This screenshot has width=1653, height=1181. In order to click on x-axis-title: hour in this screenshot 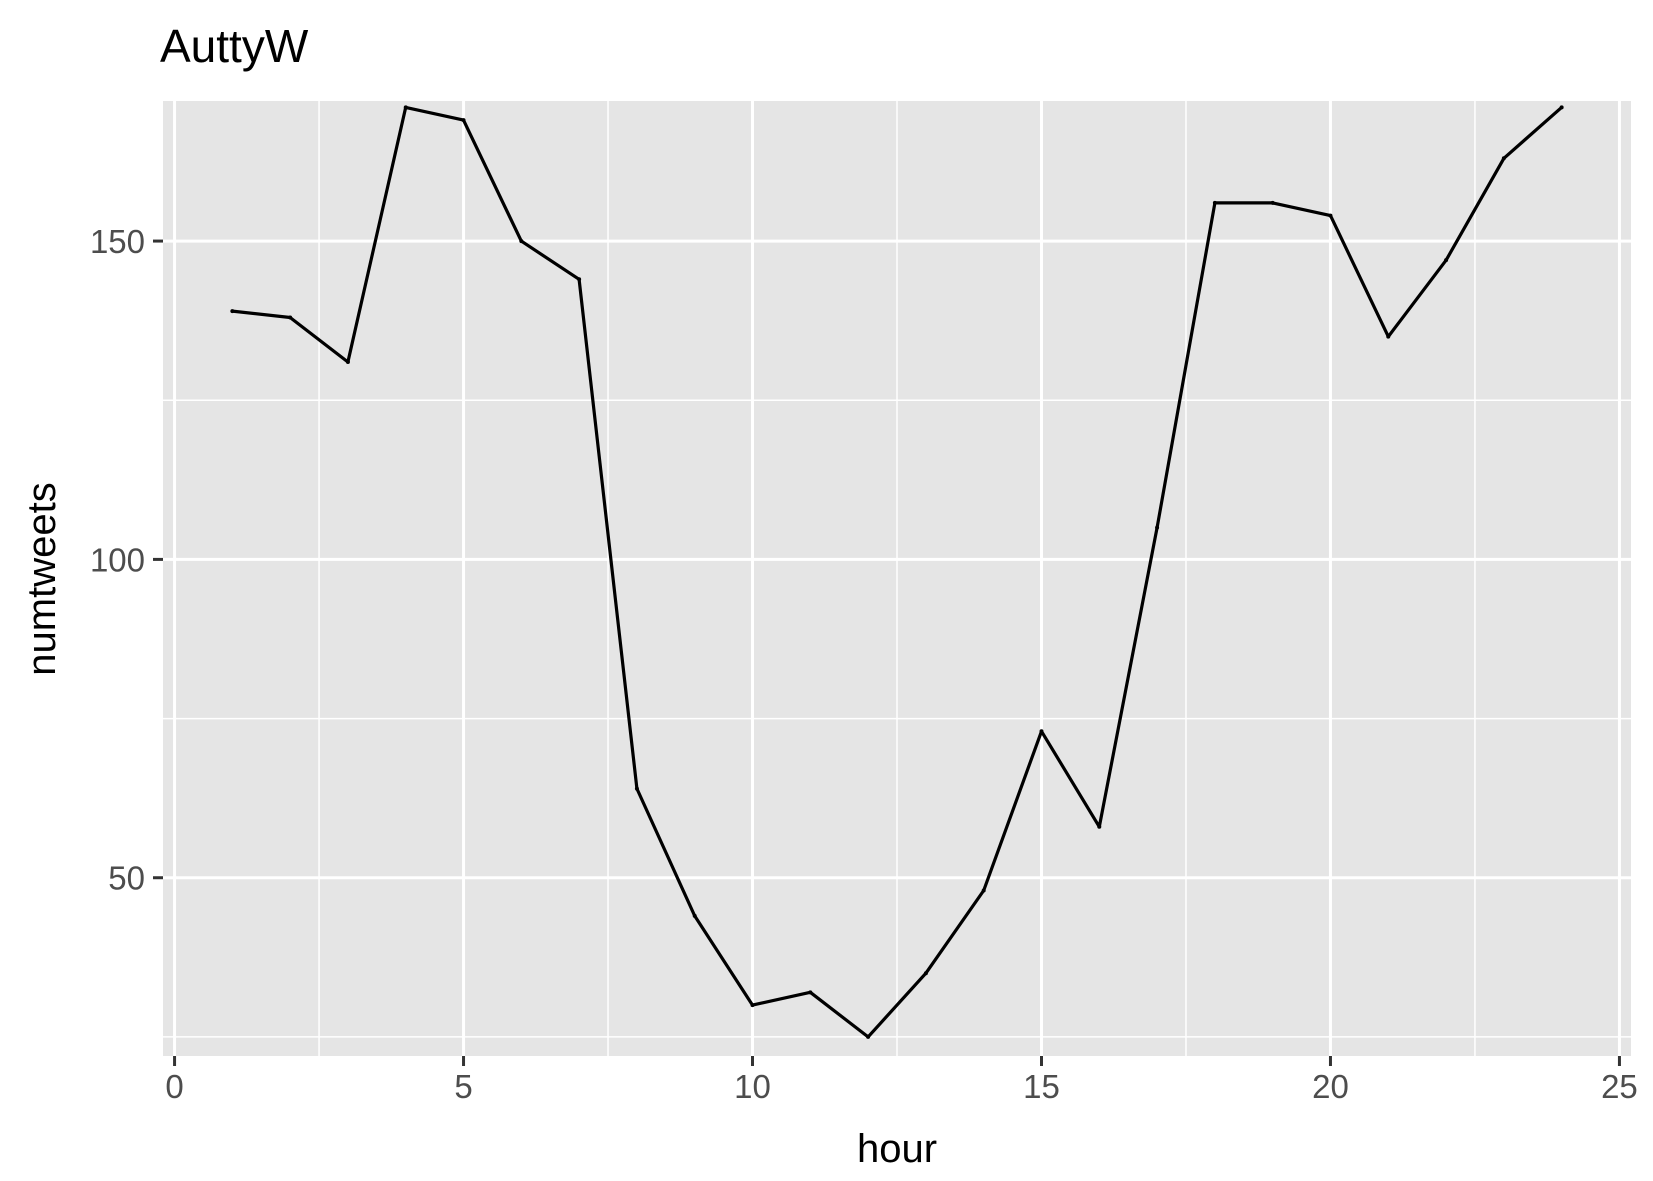, I will do `click(897, 1149)`.